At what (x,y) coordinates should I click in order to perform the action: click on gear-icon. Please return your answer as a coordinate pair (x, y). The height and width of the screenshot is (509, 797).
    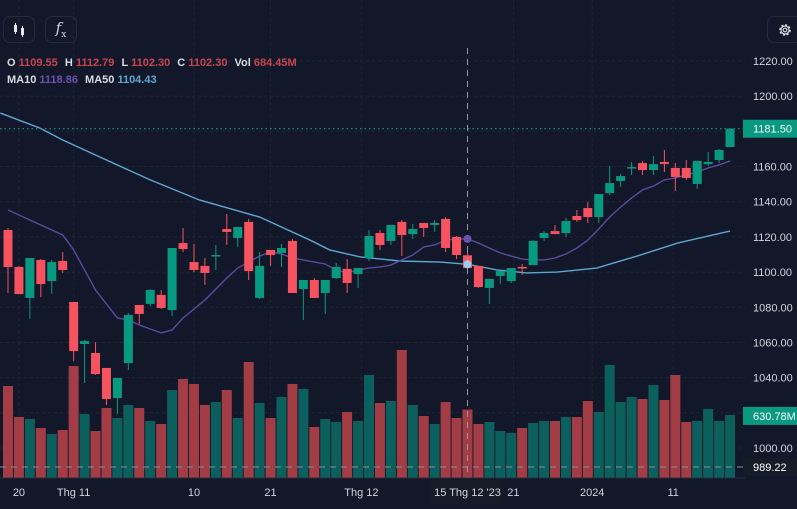
    Looking at the image, I should click on (785, 29).